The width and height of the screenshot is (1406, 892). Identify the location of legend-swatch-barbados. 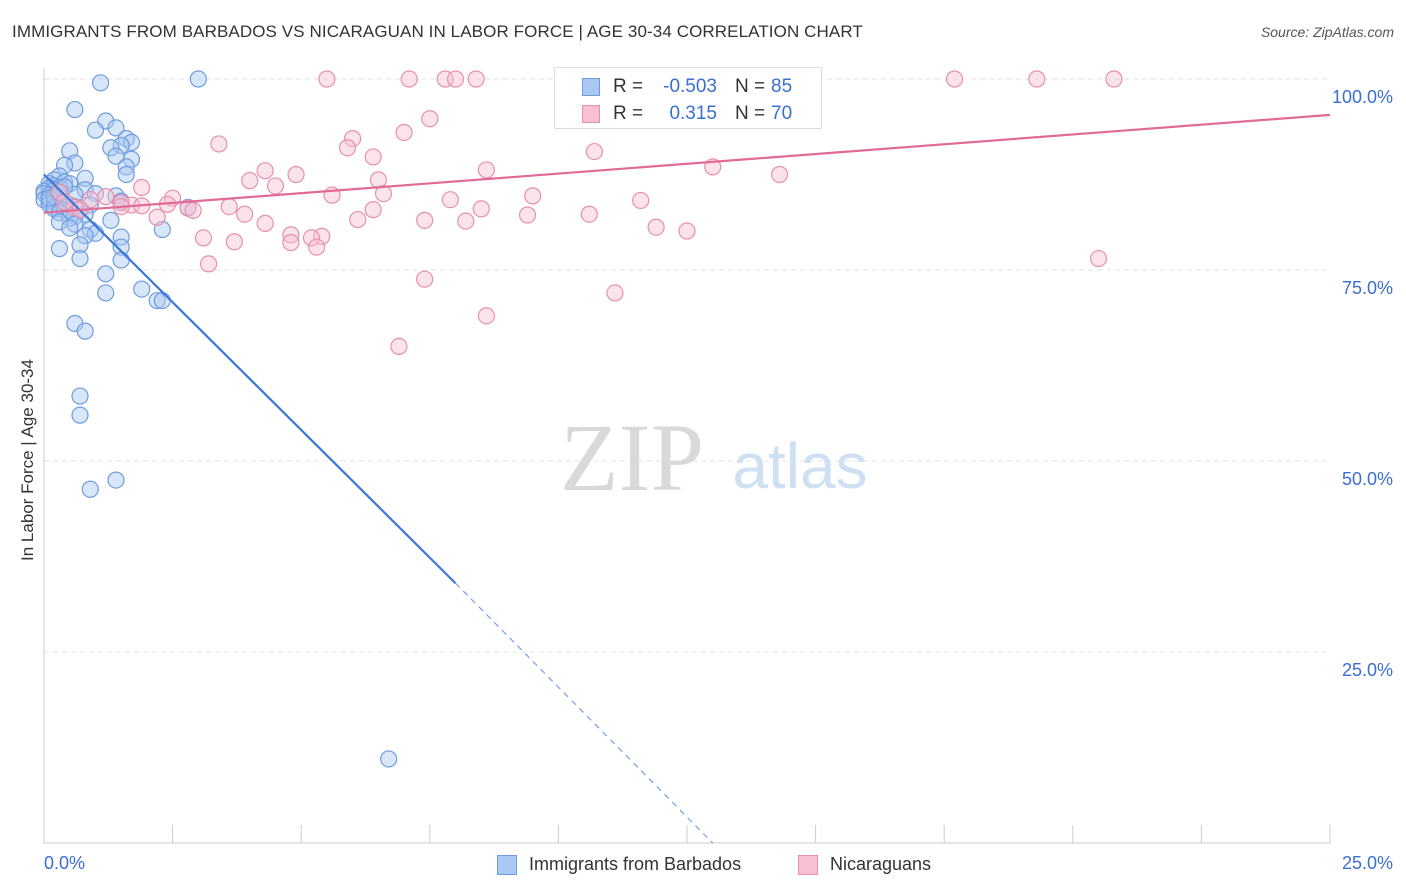
(507, 865).